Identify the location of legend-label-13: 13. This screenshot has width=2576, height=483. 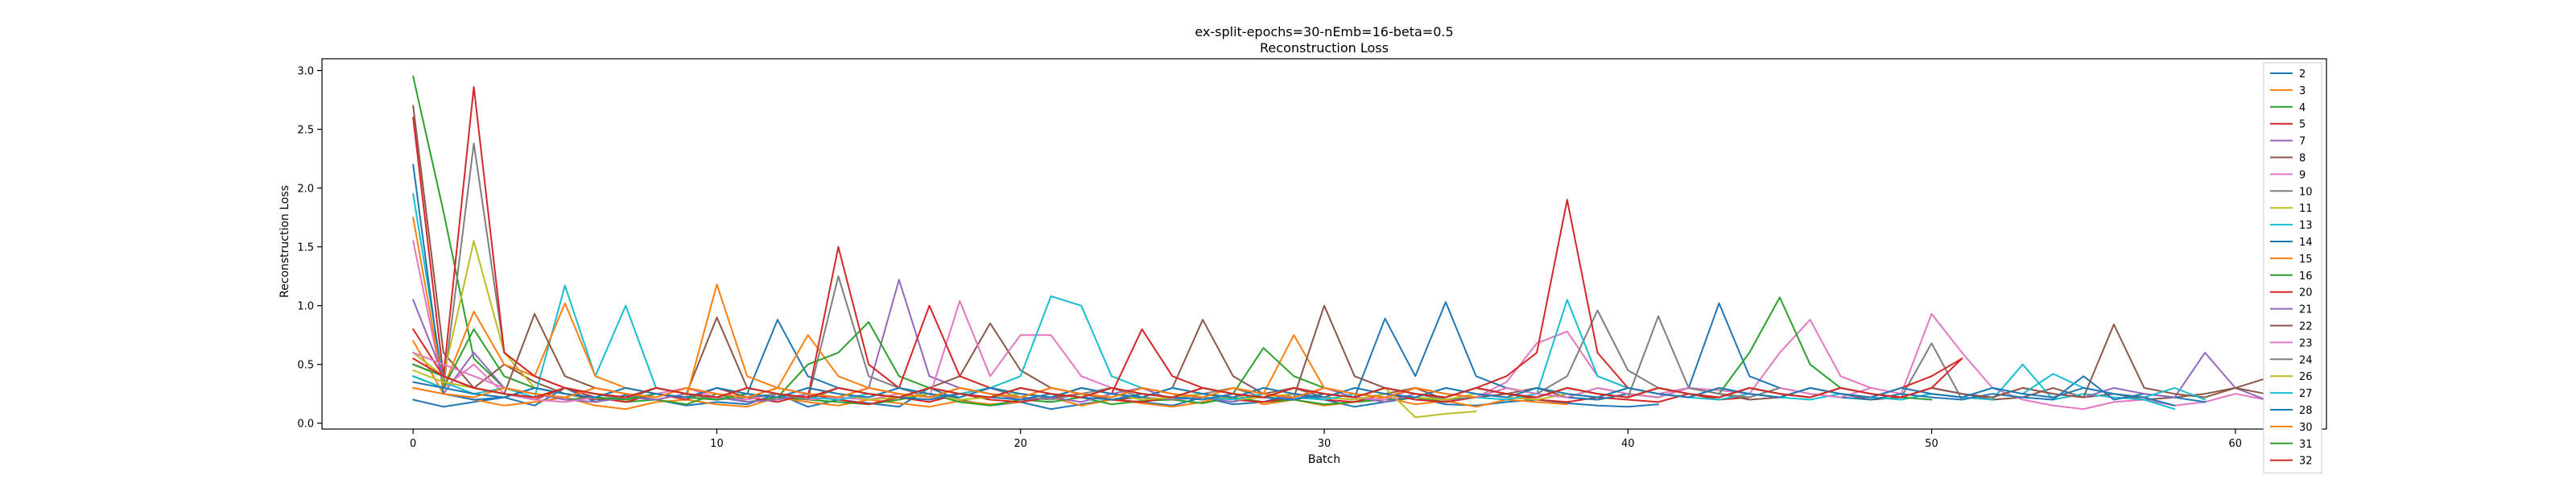
(2306, 226).